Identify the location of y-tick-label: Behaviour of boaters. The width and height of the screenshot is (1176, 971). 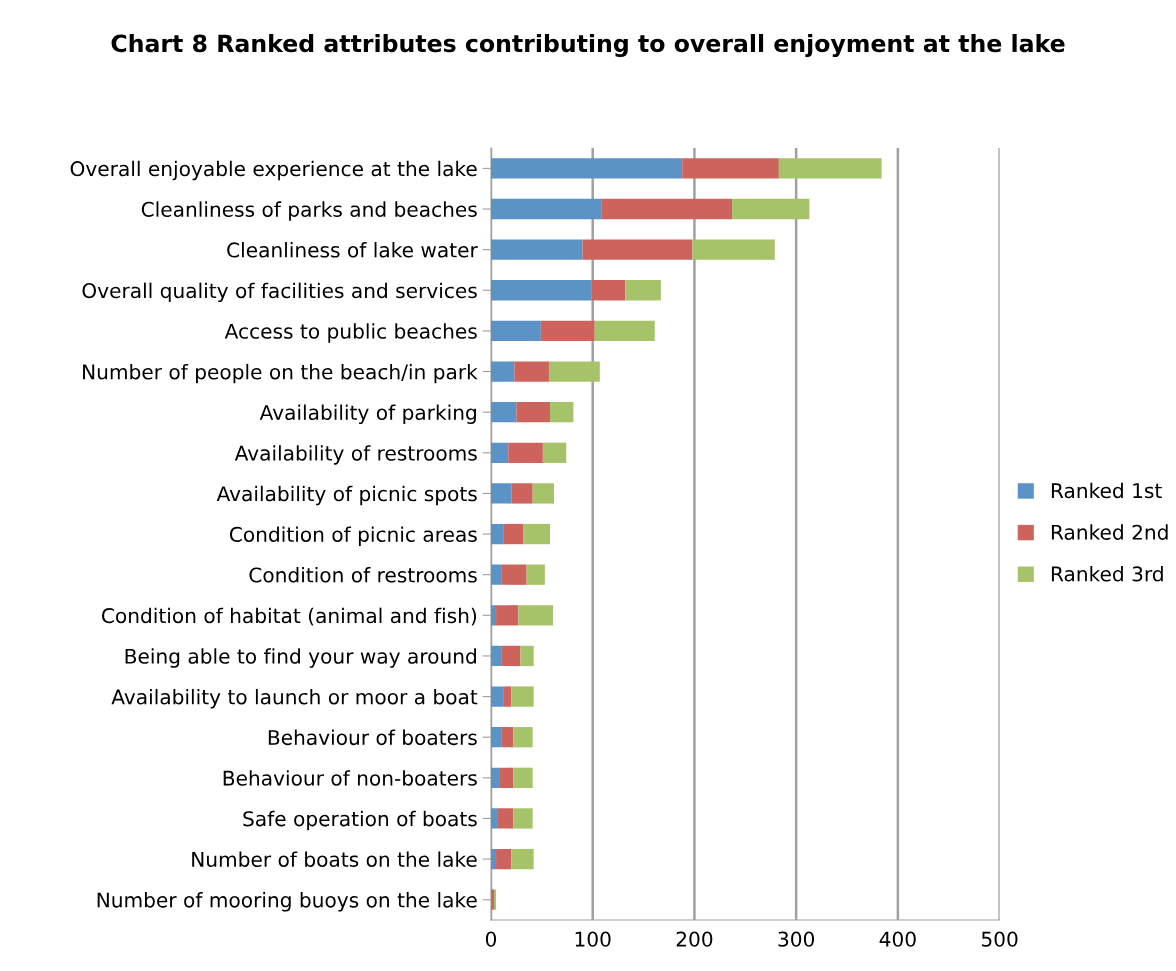
(372, 737).